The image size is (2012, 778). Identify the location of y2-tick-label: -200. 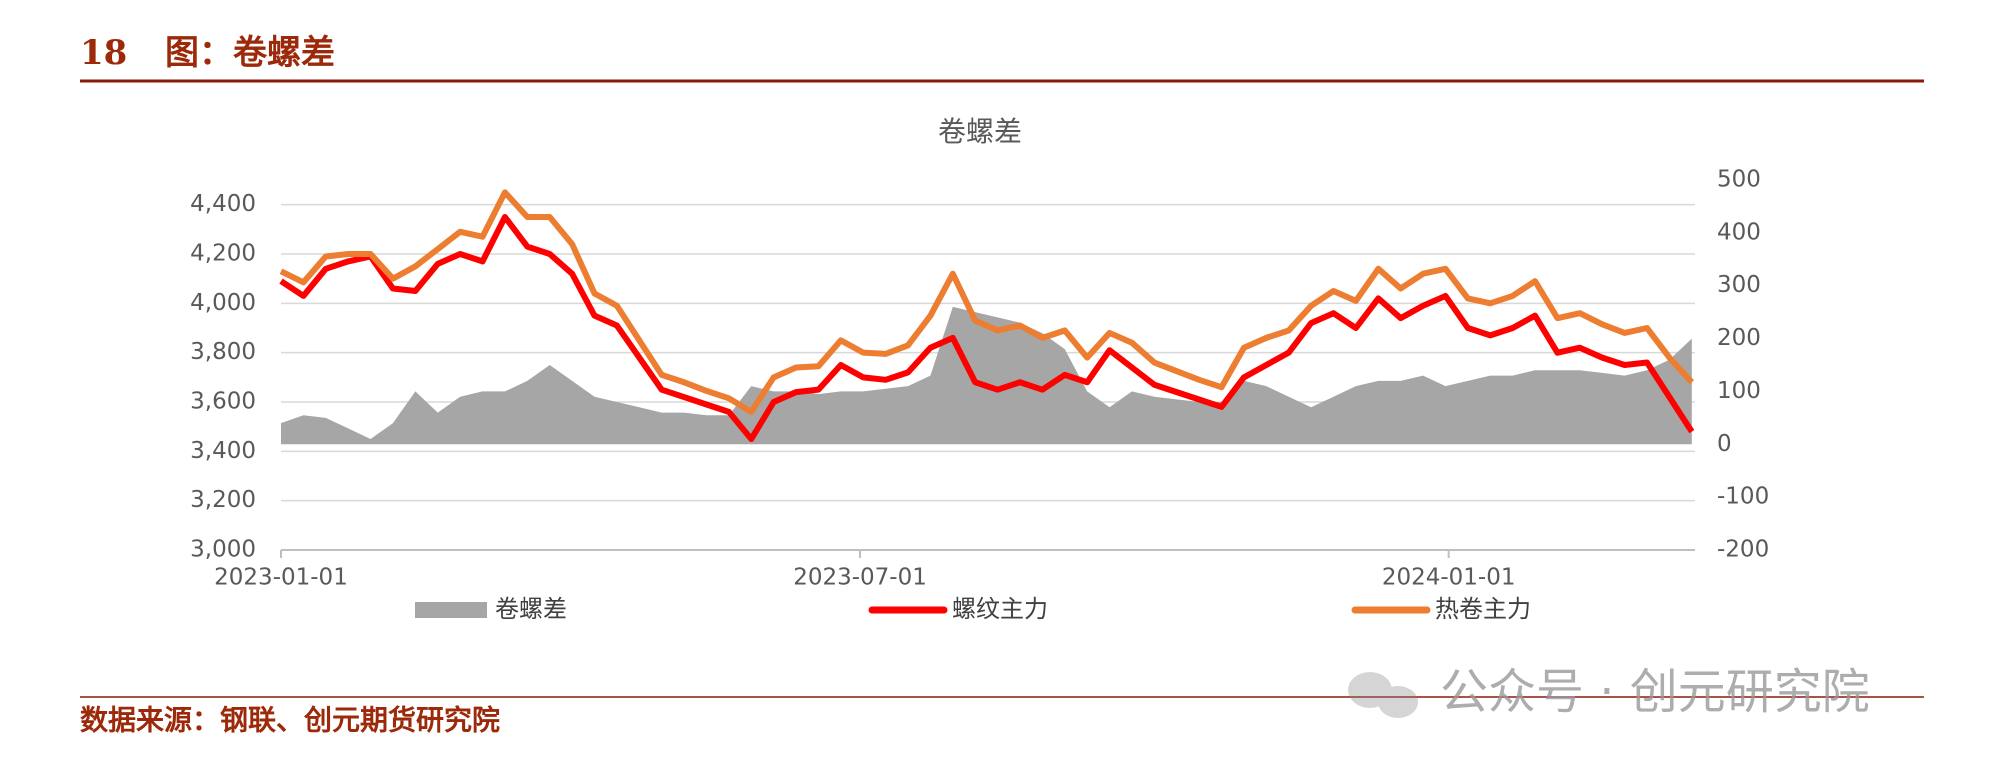
(1743, 550).